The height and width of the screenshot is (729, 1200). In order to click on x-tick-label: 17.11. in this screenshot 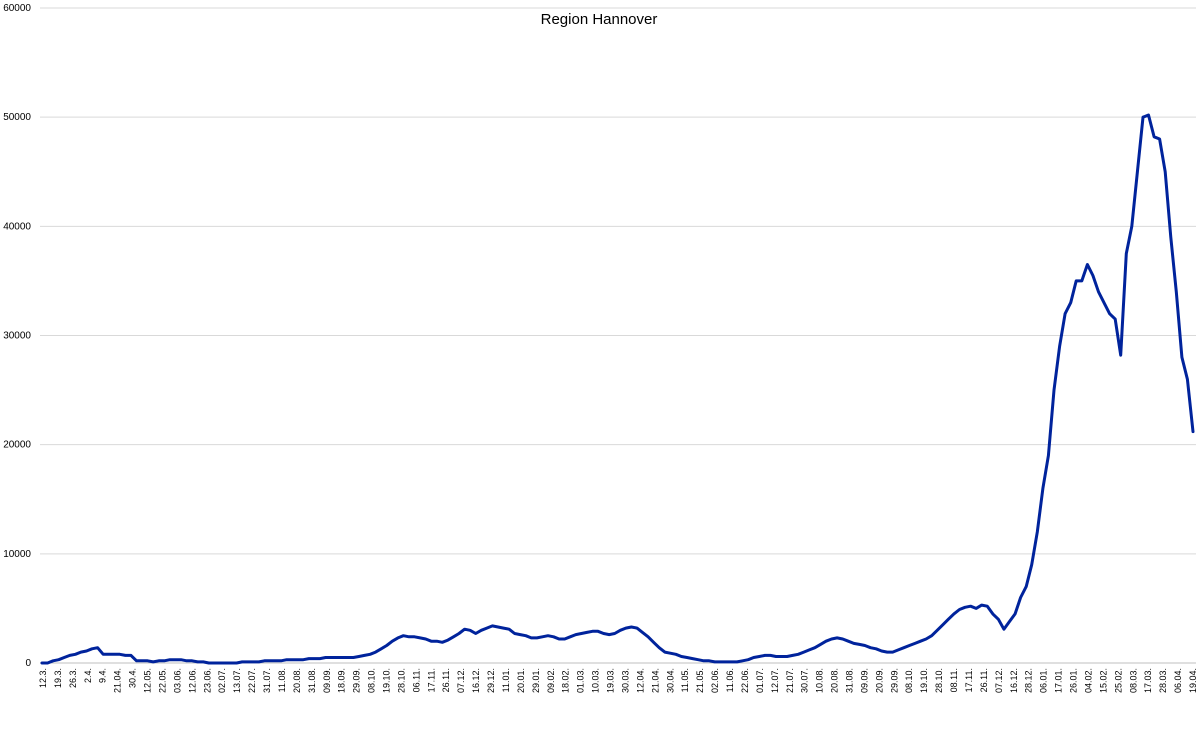, I will do `click(431, 680)`.